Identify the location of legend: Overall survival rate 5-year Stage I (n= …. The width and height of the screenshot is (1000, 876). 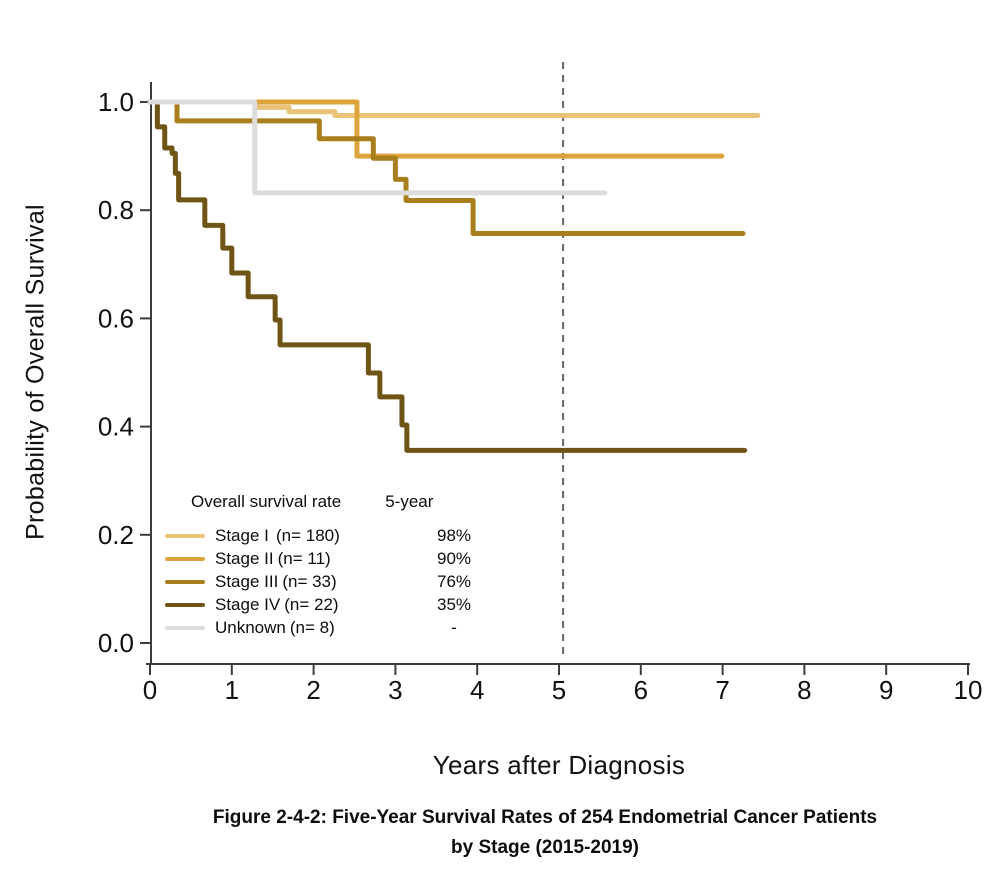
(327, 565).